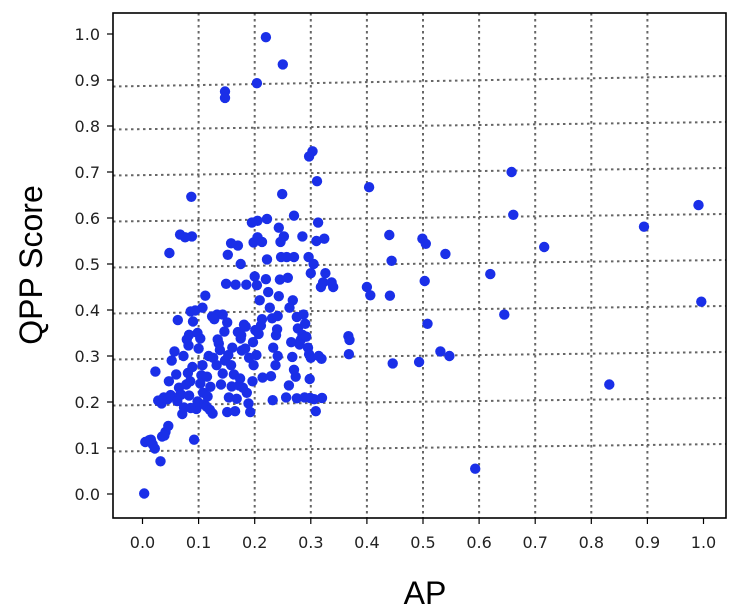 Image resolution: width=743 pixels, height=615 pixels. What do you see at coordinates (366, 542) in the screenshot?
I see `x-tick-label: 0.4` at bounding box center [366, 542].